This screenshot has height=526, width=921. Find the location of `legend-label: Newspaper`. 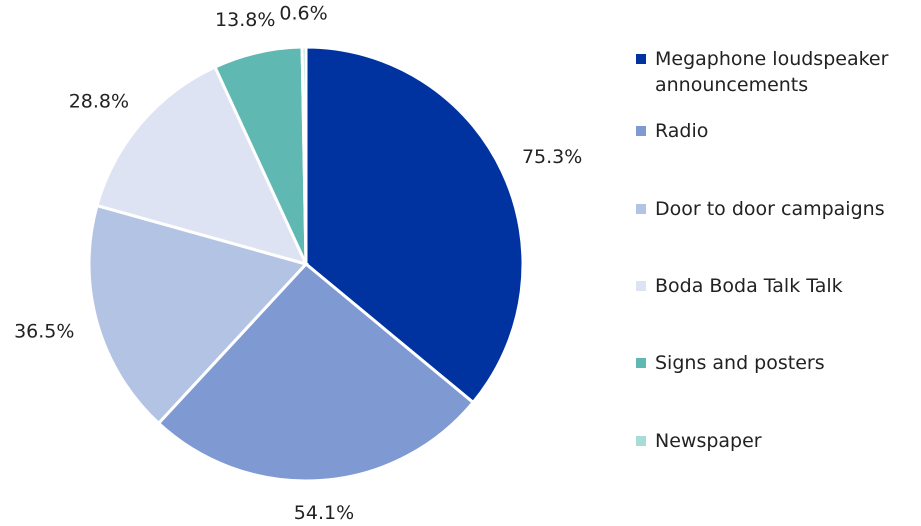

legend-label: Newspaper is located at coordinates (708, 441).